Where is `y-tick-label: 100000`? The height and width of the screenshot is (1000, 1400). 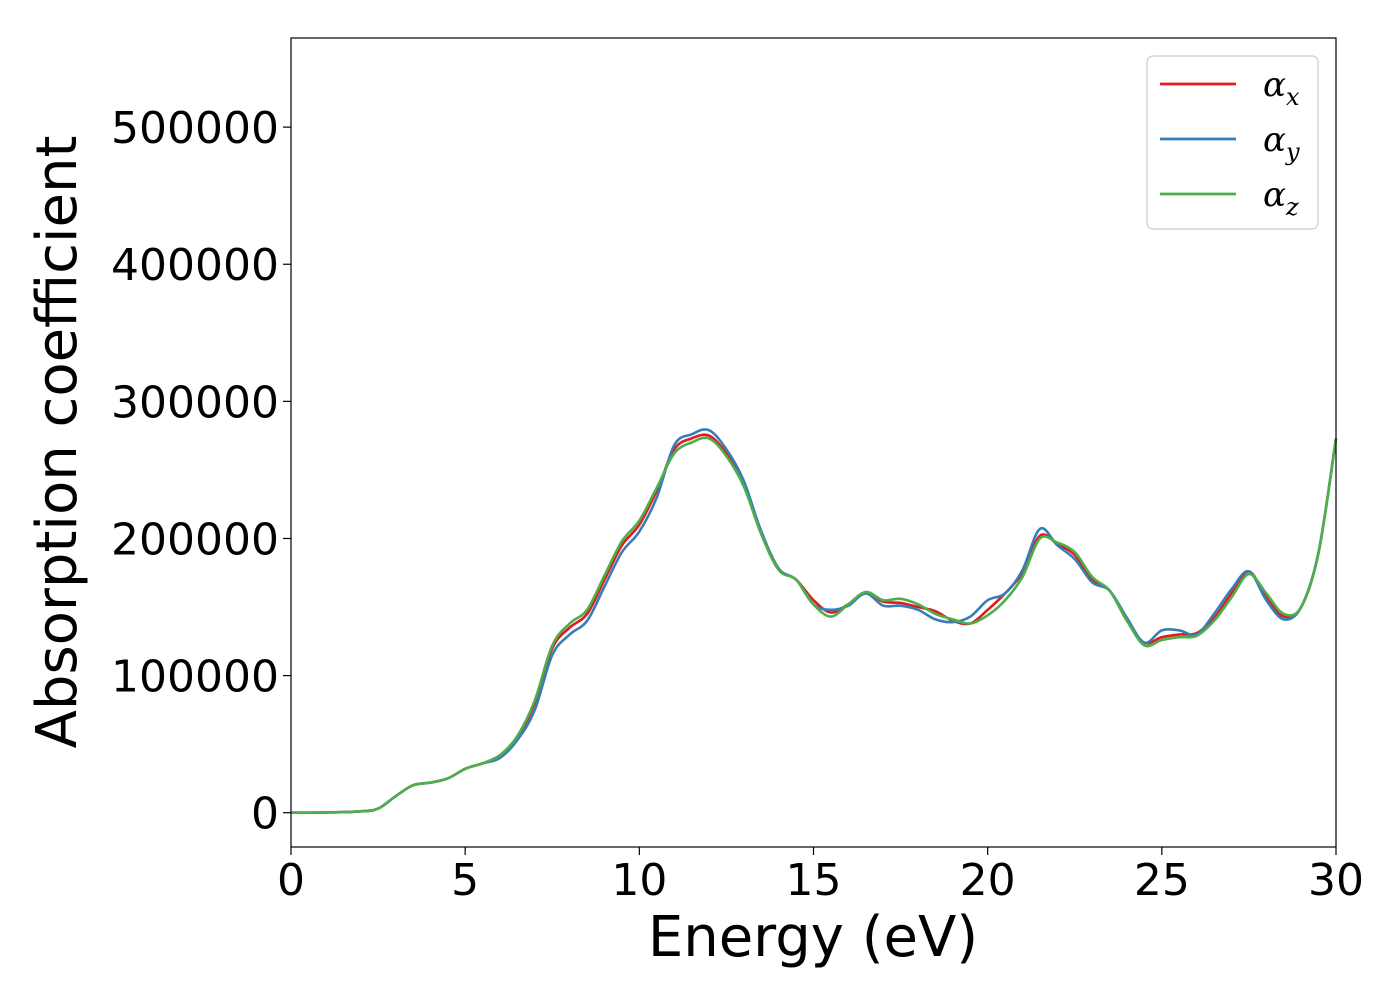 y-tick-label: 100000 is located at coordinates (195, 677).